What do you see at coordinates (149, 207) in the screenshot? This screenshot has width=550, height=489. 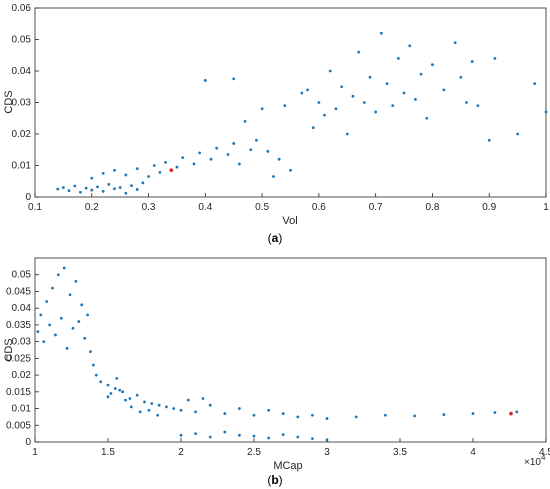 I see `x-tick-label-a-2: 0.3` at bounding box center [149, 207].